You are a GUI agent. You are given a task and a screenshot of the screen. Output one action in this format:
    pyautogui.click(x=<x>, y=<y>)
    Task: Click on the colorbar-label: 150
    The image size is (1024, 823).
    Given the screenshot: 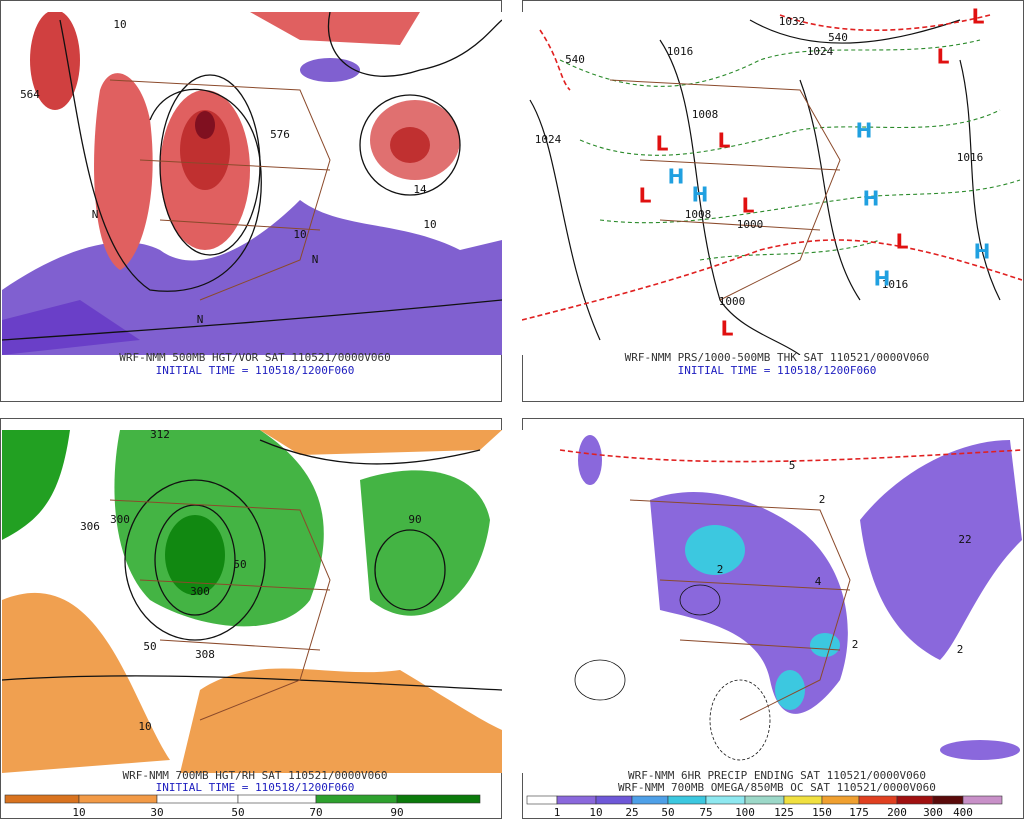 What is the action you would take?
    pyautogui.click(x=822, y=812)
    